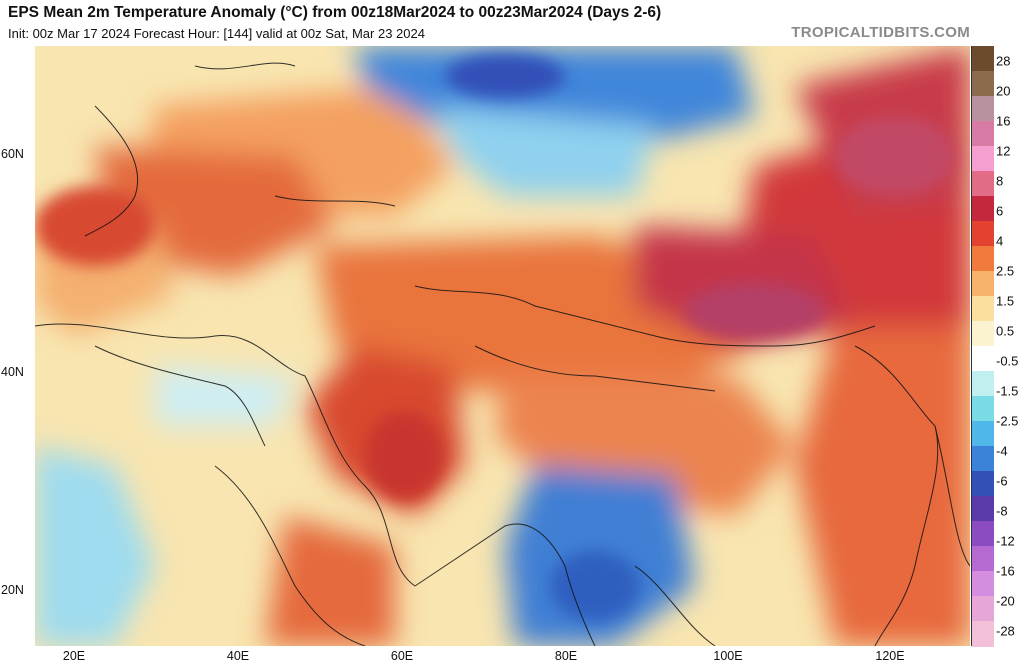 This screenshot has height=665, width=1024. What do you see at coordinates (1007, 421) in the screenshot?
I see `colorbar-label: -2.5` at bounding box center [1007, 421].